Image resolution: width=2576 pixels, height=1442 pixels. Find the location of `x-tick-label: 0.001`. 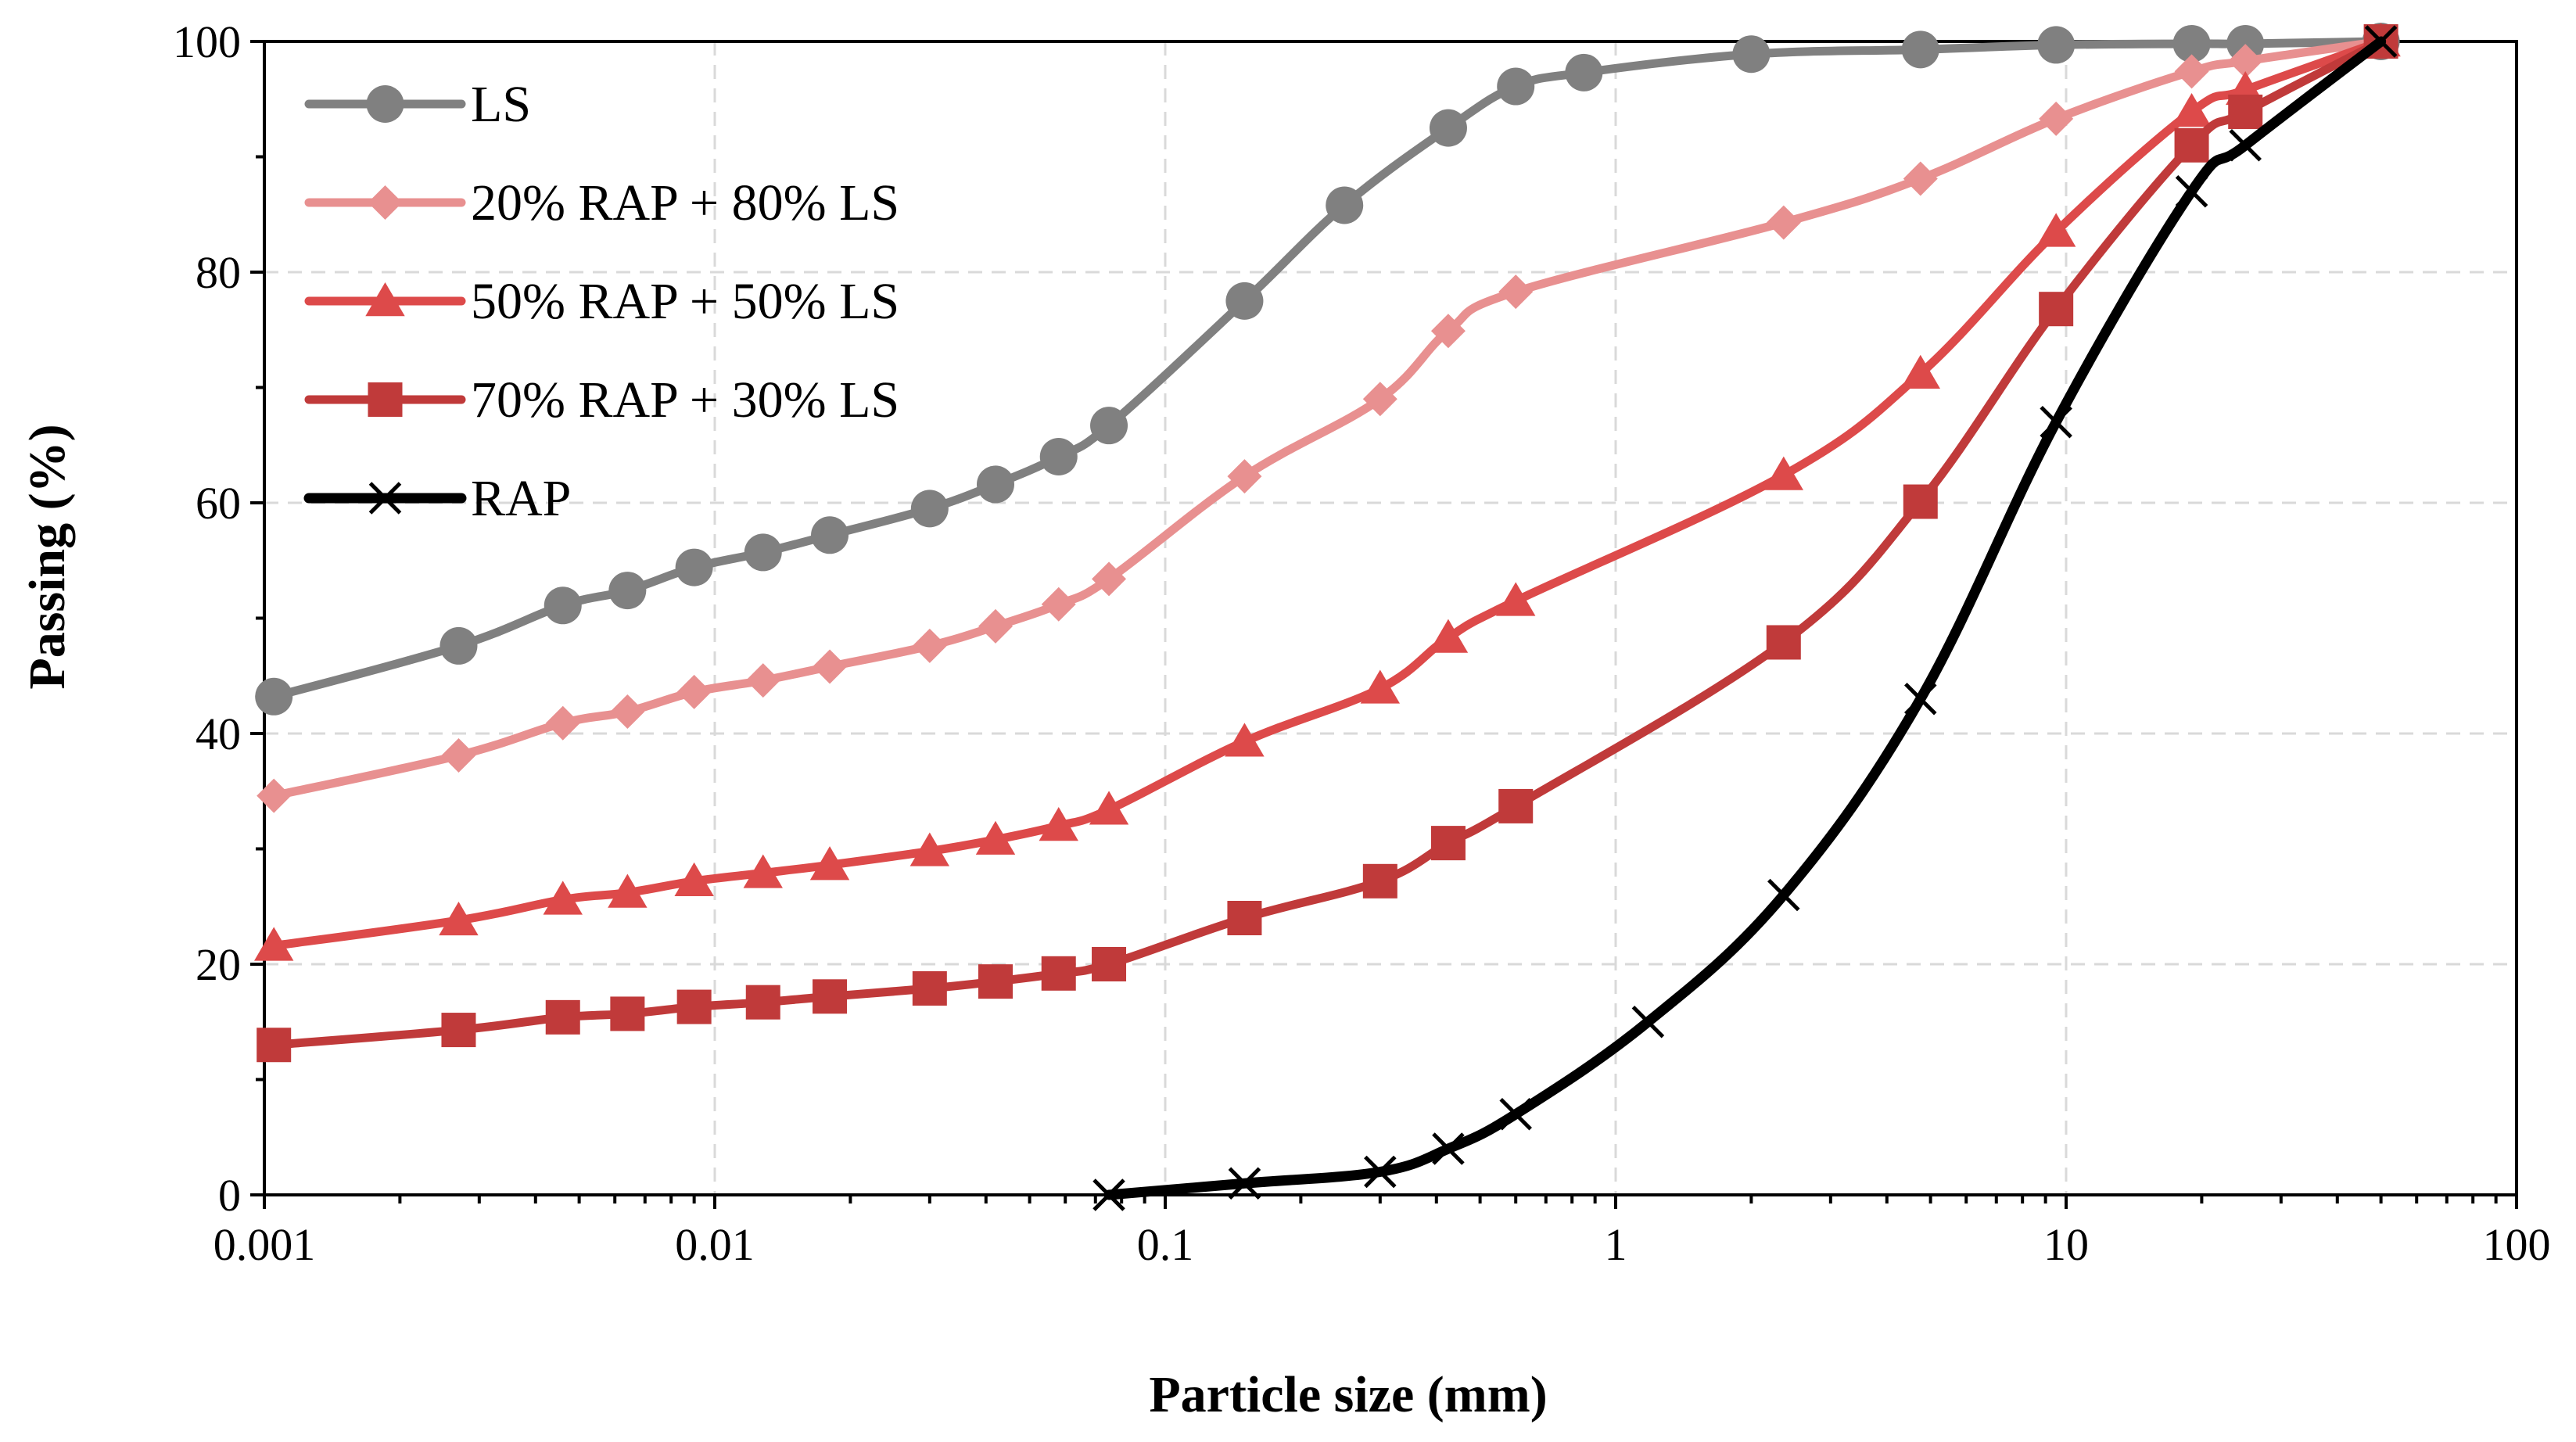

x-tick-label: 0.001 is located at coordinates (264, 1244).